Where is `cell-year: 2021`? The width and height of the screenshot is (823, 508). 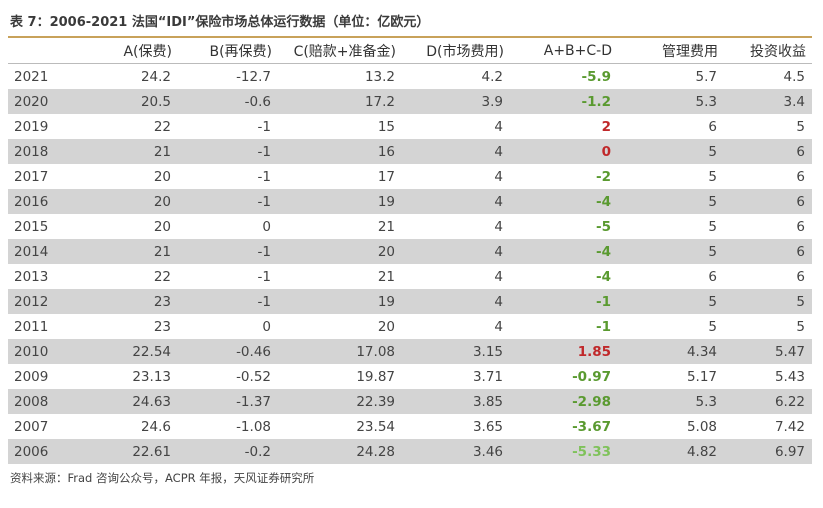
cell-year: 2021 is located at coordinates (31, 76).